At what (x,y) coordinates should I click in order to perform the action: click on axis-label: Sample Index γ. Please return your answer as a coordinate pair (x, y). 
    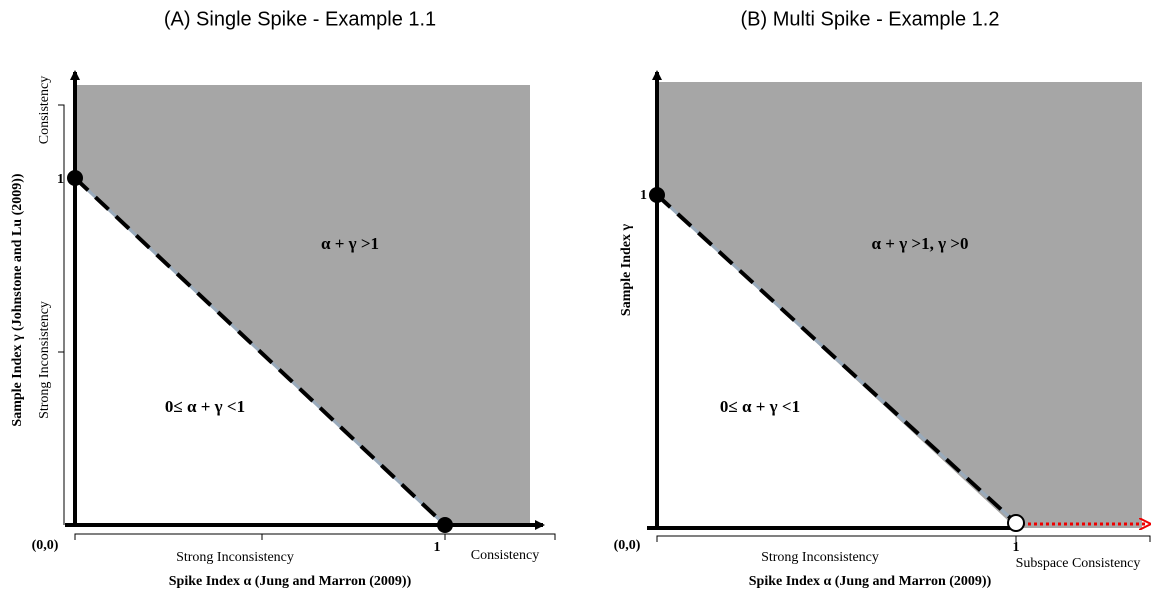
    Looking at the image, I should click on (626, 269).